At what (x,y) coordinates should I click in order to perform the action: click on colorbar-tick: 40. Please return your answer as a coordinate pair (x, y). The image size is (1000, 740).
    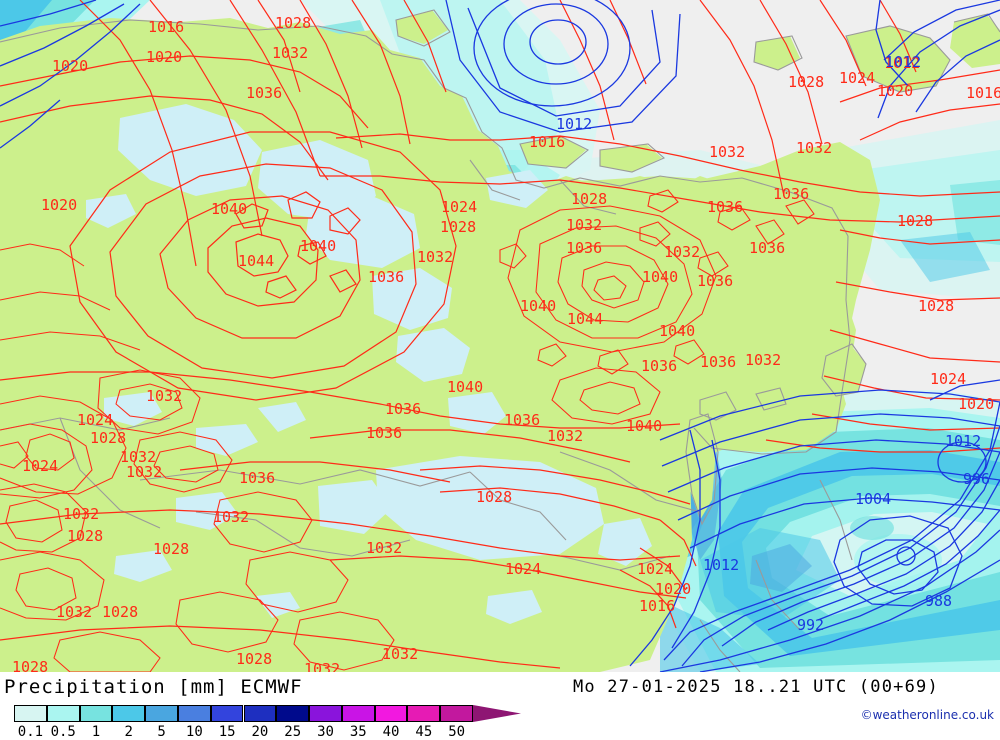
    Looking at the image, I should click on (391, 732).